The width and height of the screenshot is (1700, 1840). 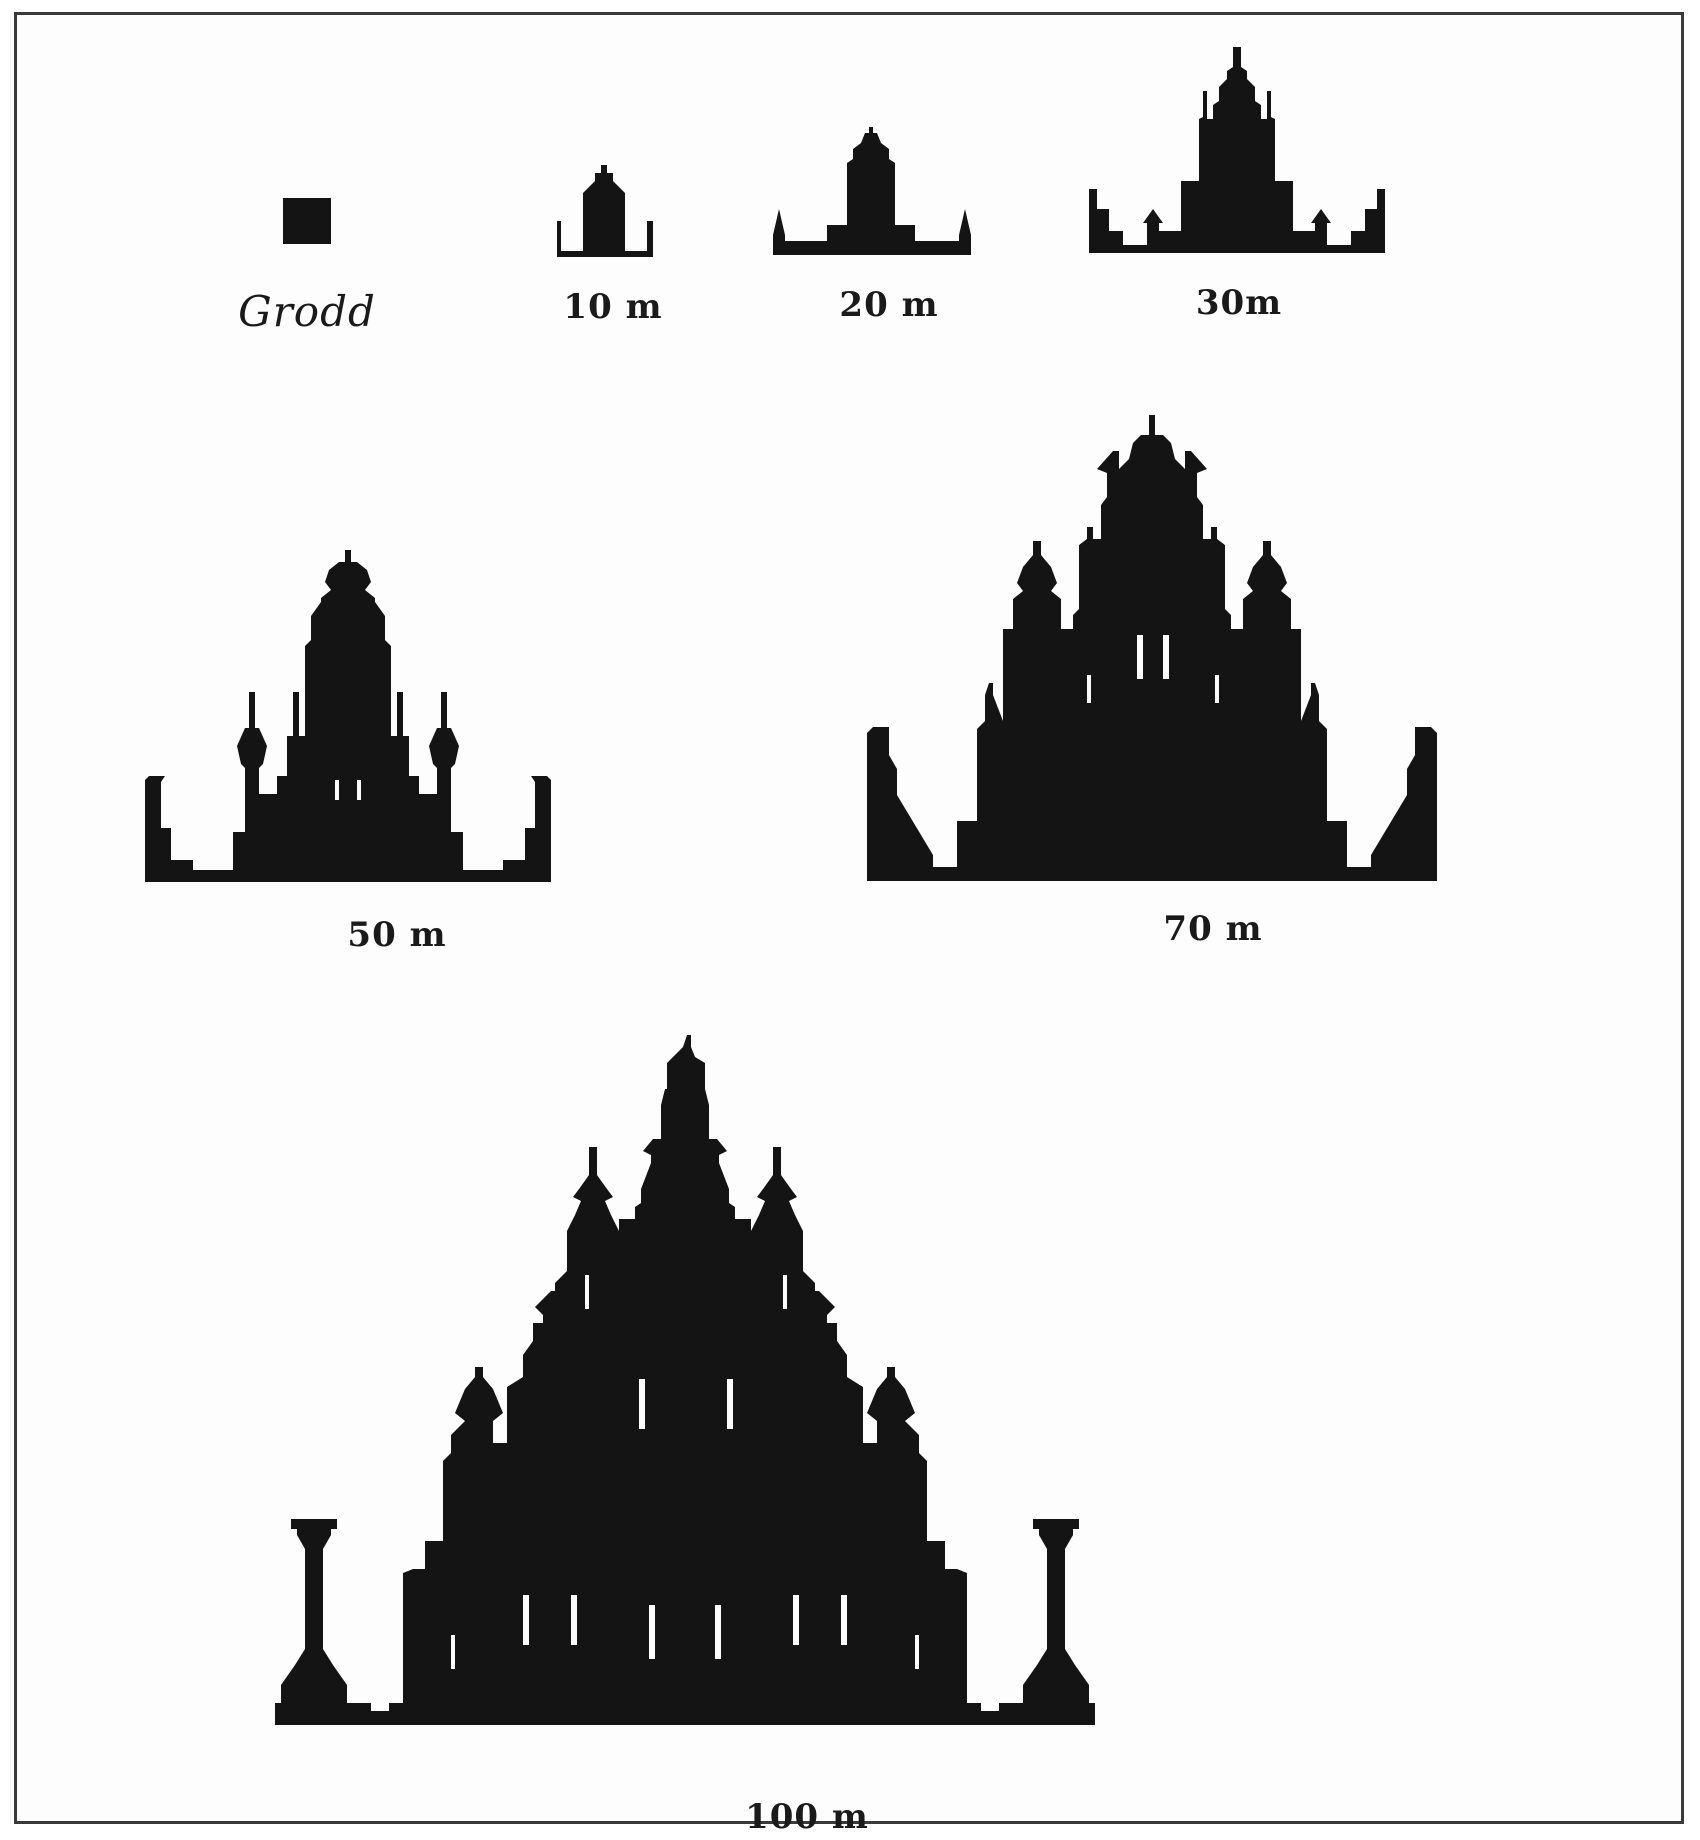 What do you see at coordinates (348, 716) in the screenshot?
I see `silhouette-50m` at bounding box center [348, 716].